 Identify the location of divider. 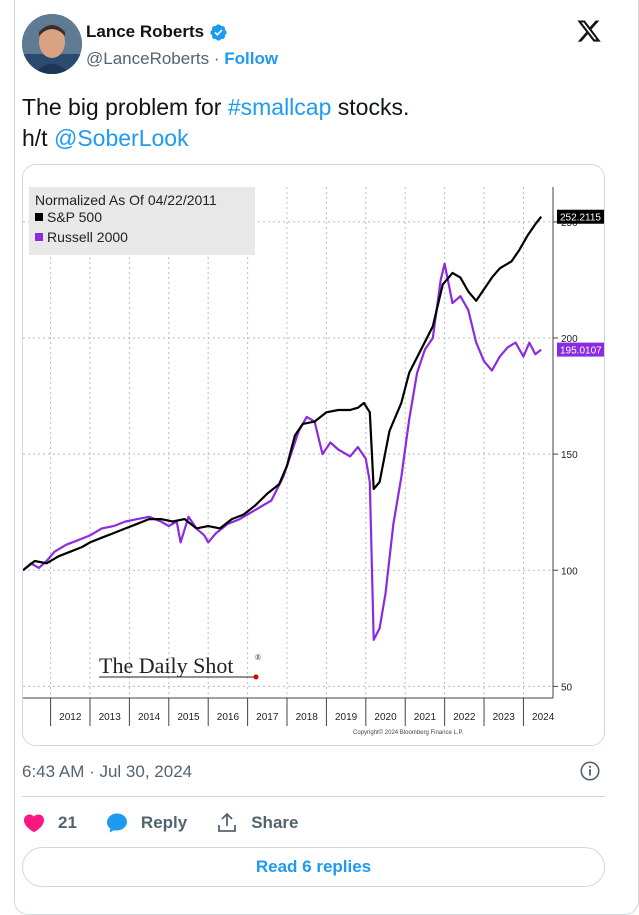
(313, 796).